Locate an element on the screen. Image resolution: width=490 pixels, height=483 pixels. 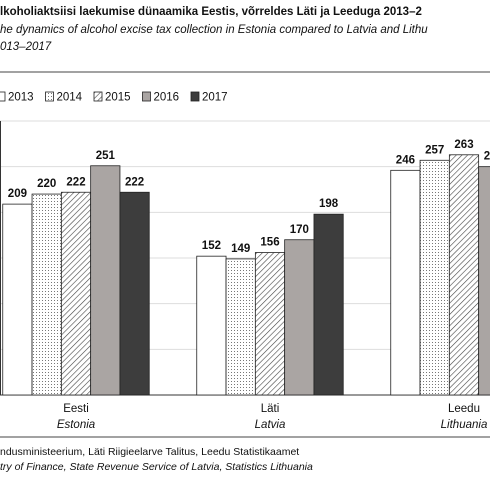
value-label: 149 is located at coordinates (240, 249).